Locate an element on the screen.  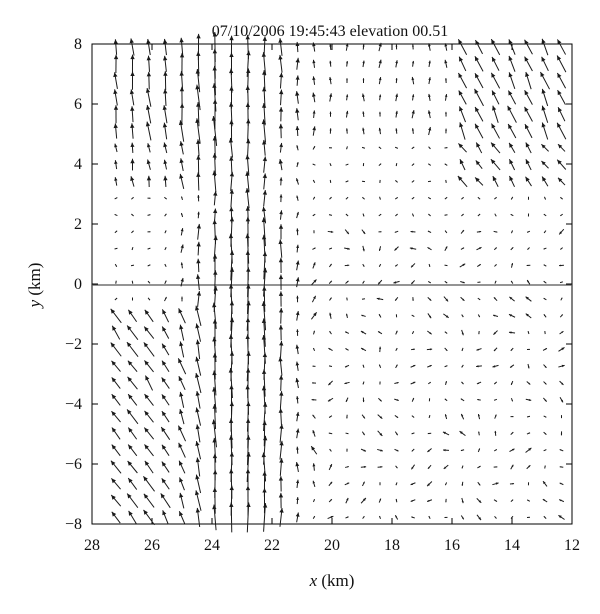
x-tick-label: 14 is located at coordinates (512, 545).